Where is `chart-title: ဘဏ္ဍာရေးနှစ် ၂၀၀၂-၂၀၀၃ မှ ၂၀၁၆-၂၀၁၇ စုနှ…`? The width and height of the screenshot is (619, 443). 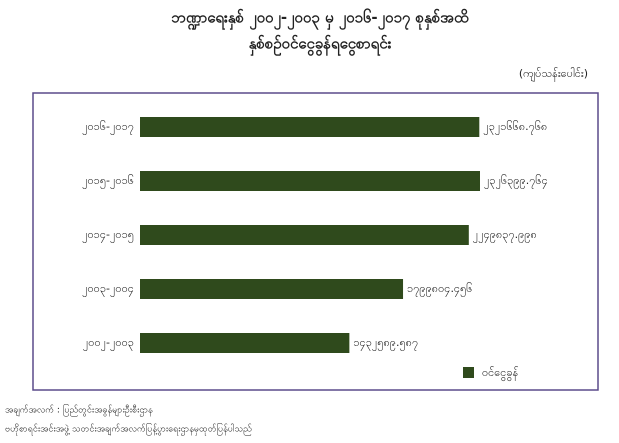 chart-title: ဘဏ္ဍာရေးနှစ် ၂၀၀၂-၂၀၀၃ မှ ၂၀၁၆-၂၀၁၇ စုနှ… is located at coordinates (320, 19).